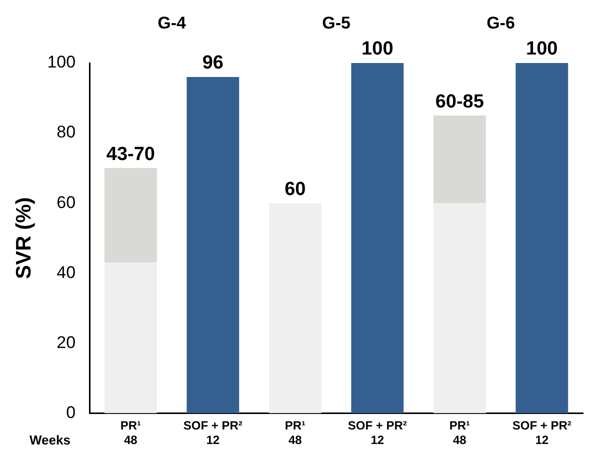 The width and height of the screenshot is (601, 462). What do you see at coordinates (66, 342) in the screenshot?
I see `y-tick-label: 20` at bounding box center [66, 342].